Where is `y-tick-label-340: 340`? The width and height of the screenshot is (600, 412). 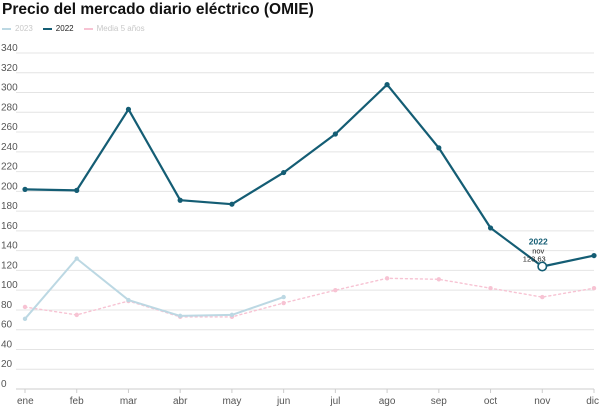 y-tick-label-340: 340 is located at coordinates (9, 48).